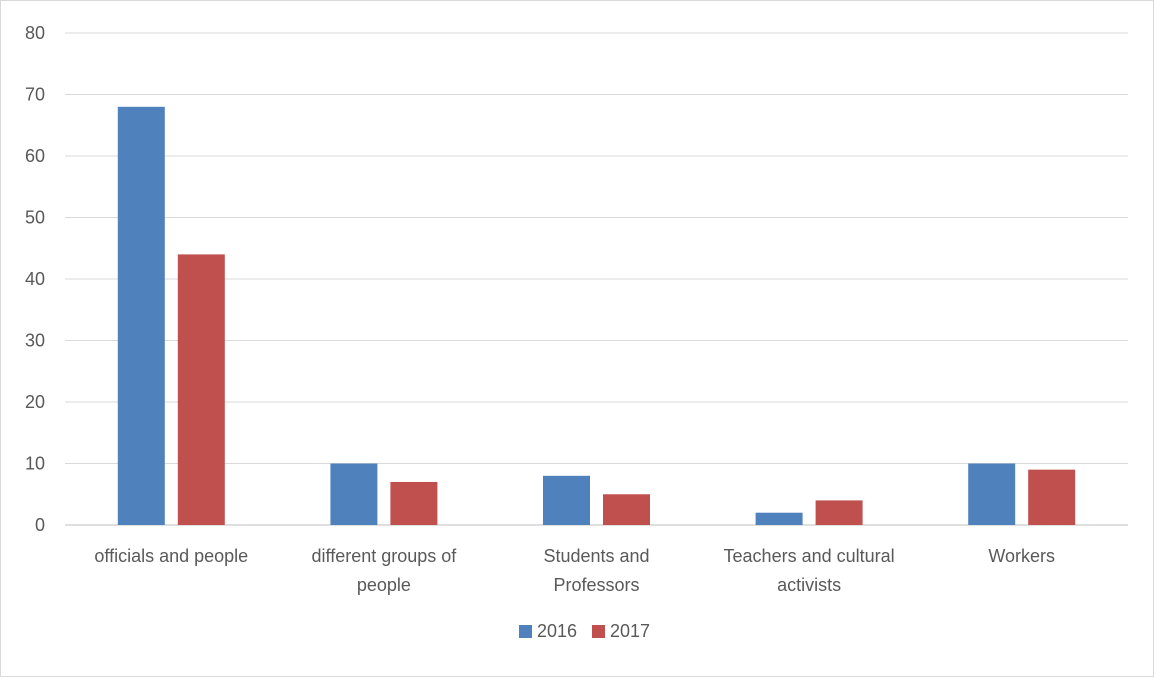 This screenshot has height=678, width=1154. Describe the element at coordinates (809, 585) in the screenshot. I see `x-tick-label: activists` at that location.